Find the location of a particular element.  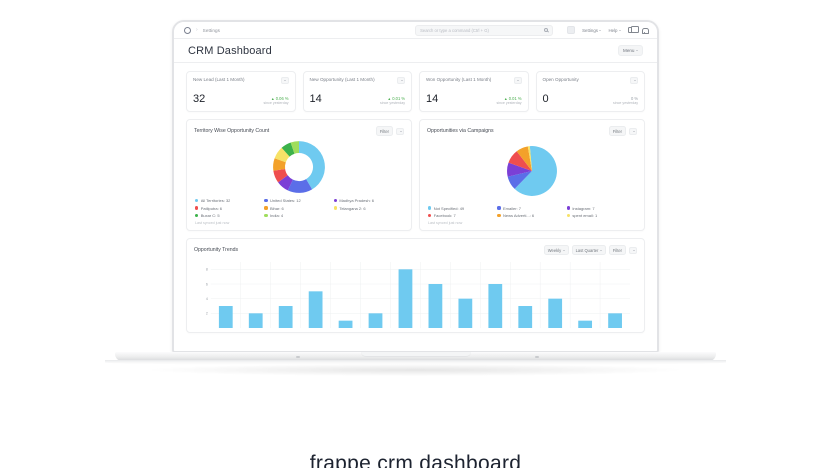

legend-item: Patliputra: 6 is located at coordinates (229, 208).